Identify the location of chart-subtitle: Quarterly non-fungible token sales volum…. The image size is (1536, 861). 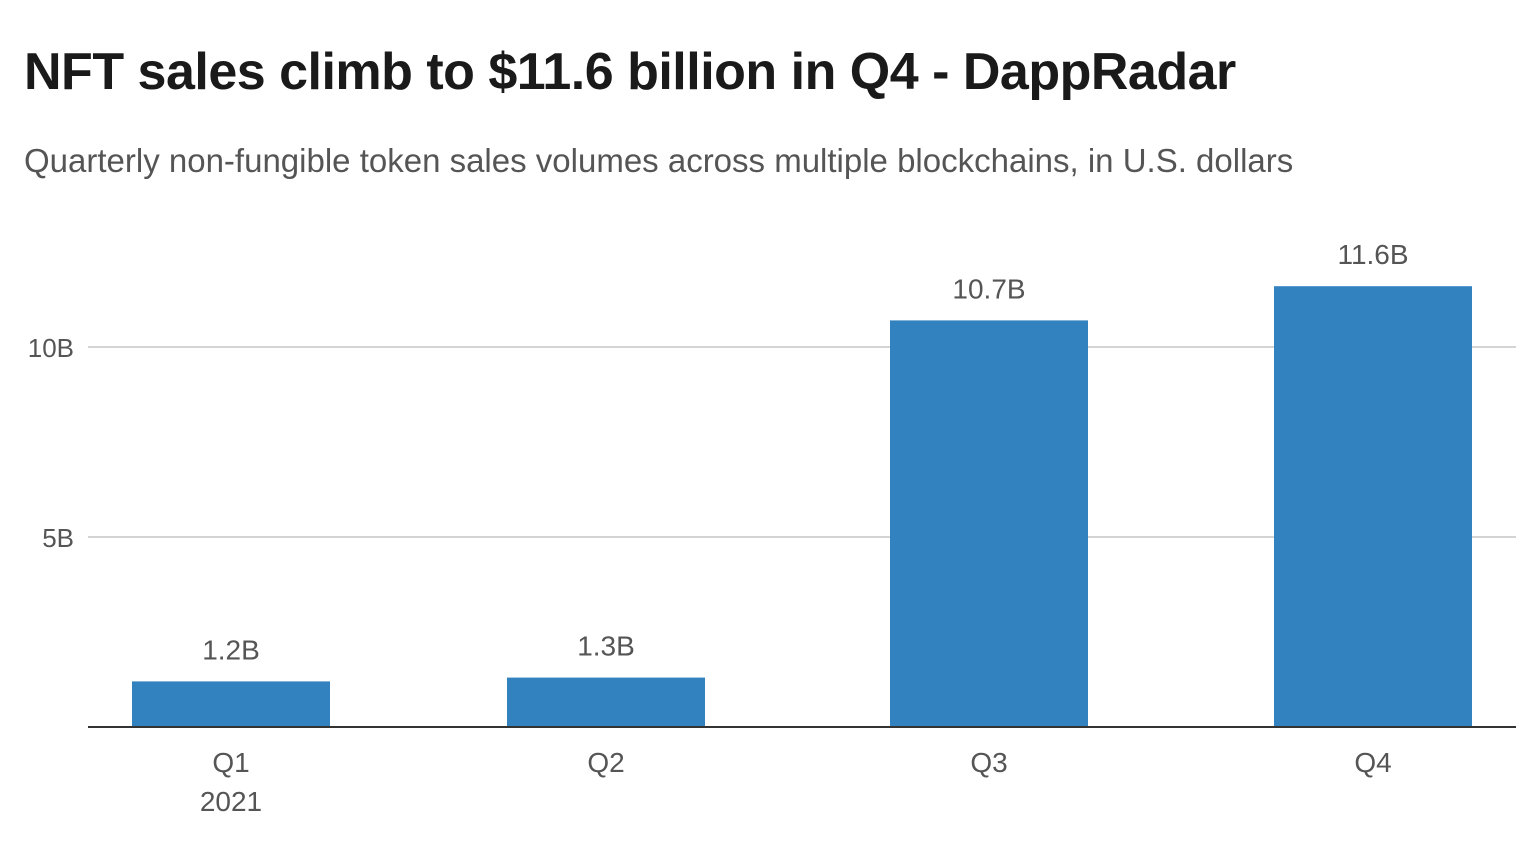
(659, 160).